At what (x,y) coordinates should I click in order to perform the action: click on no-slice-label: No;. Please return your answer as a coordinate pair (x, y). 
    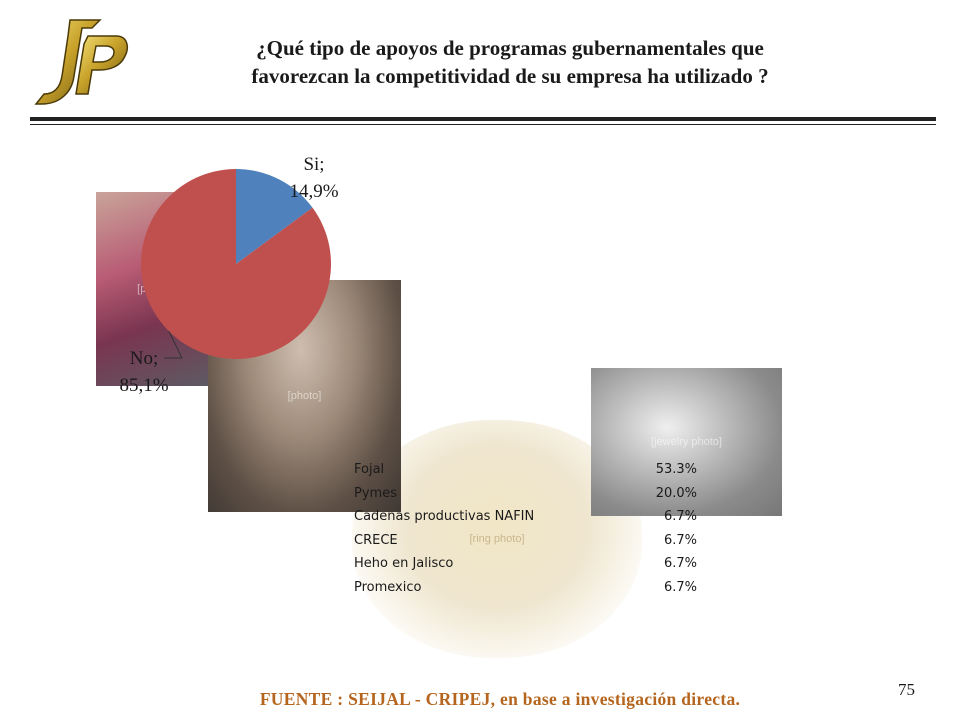
    Looking at the image, I should click on (144, 358).